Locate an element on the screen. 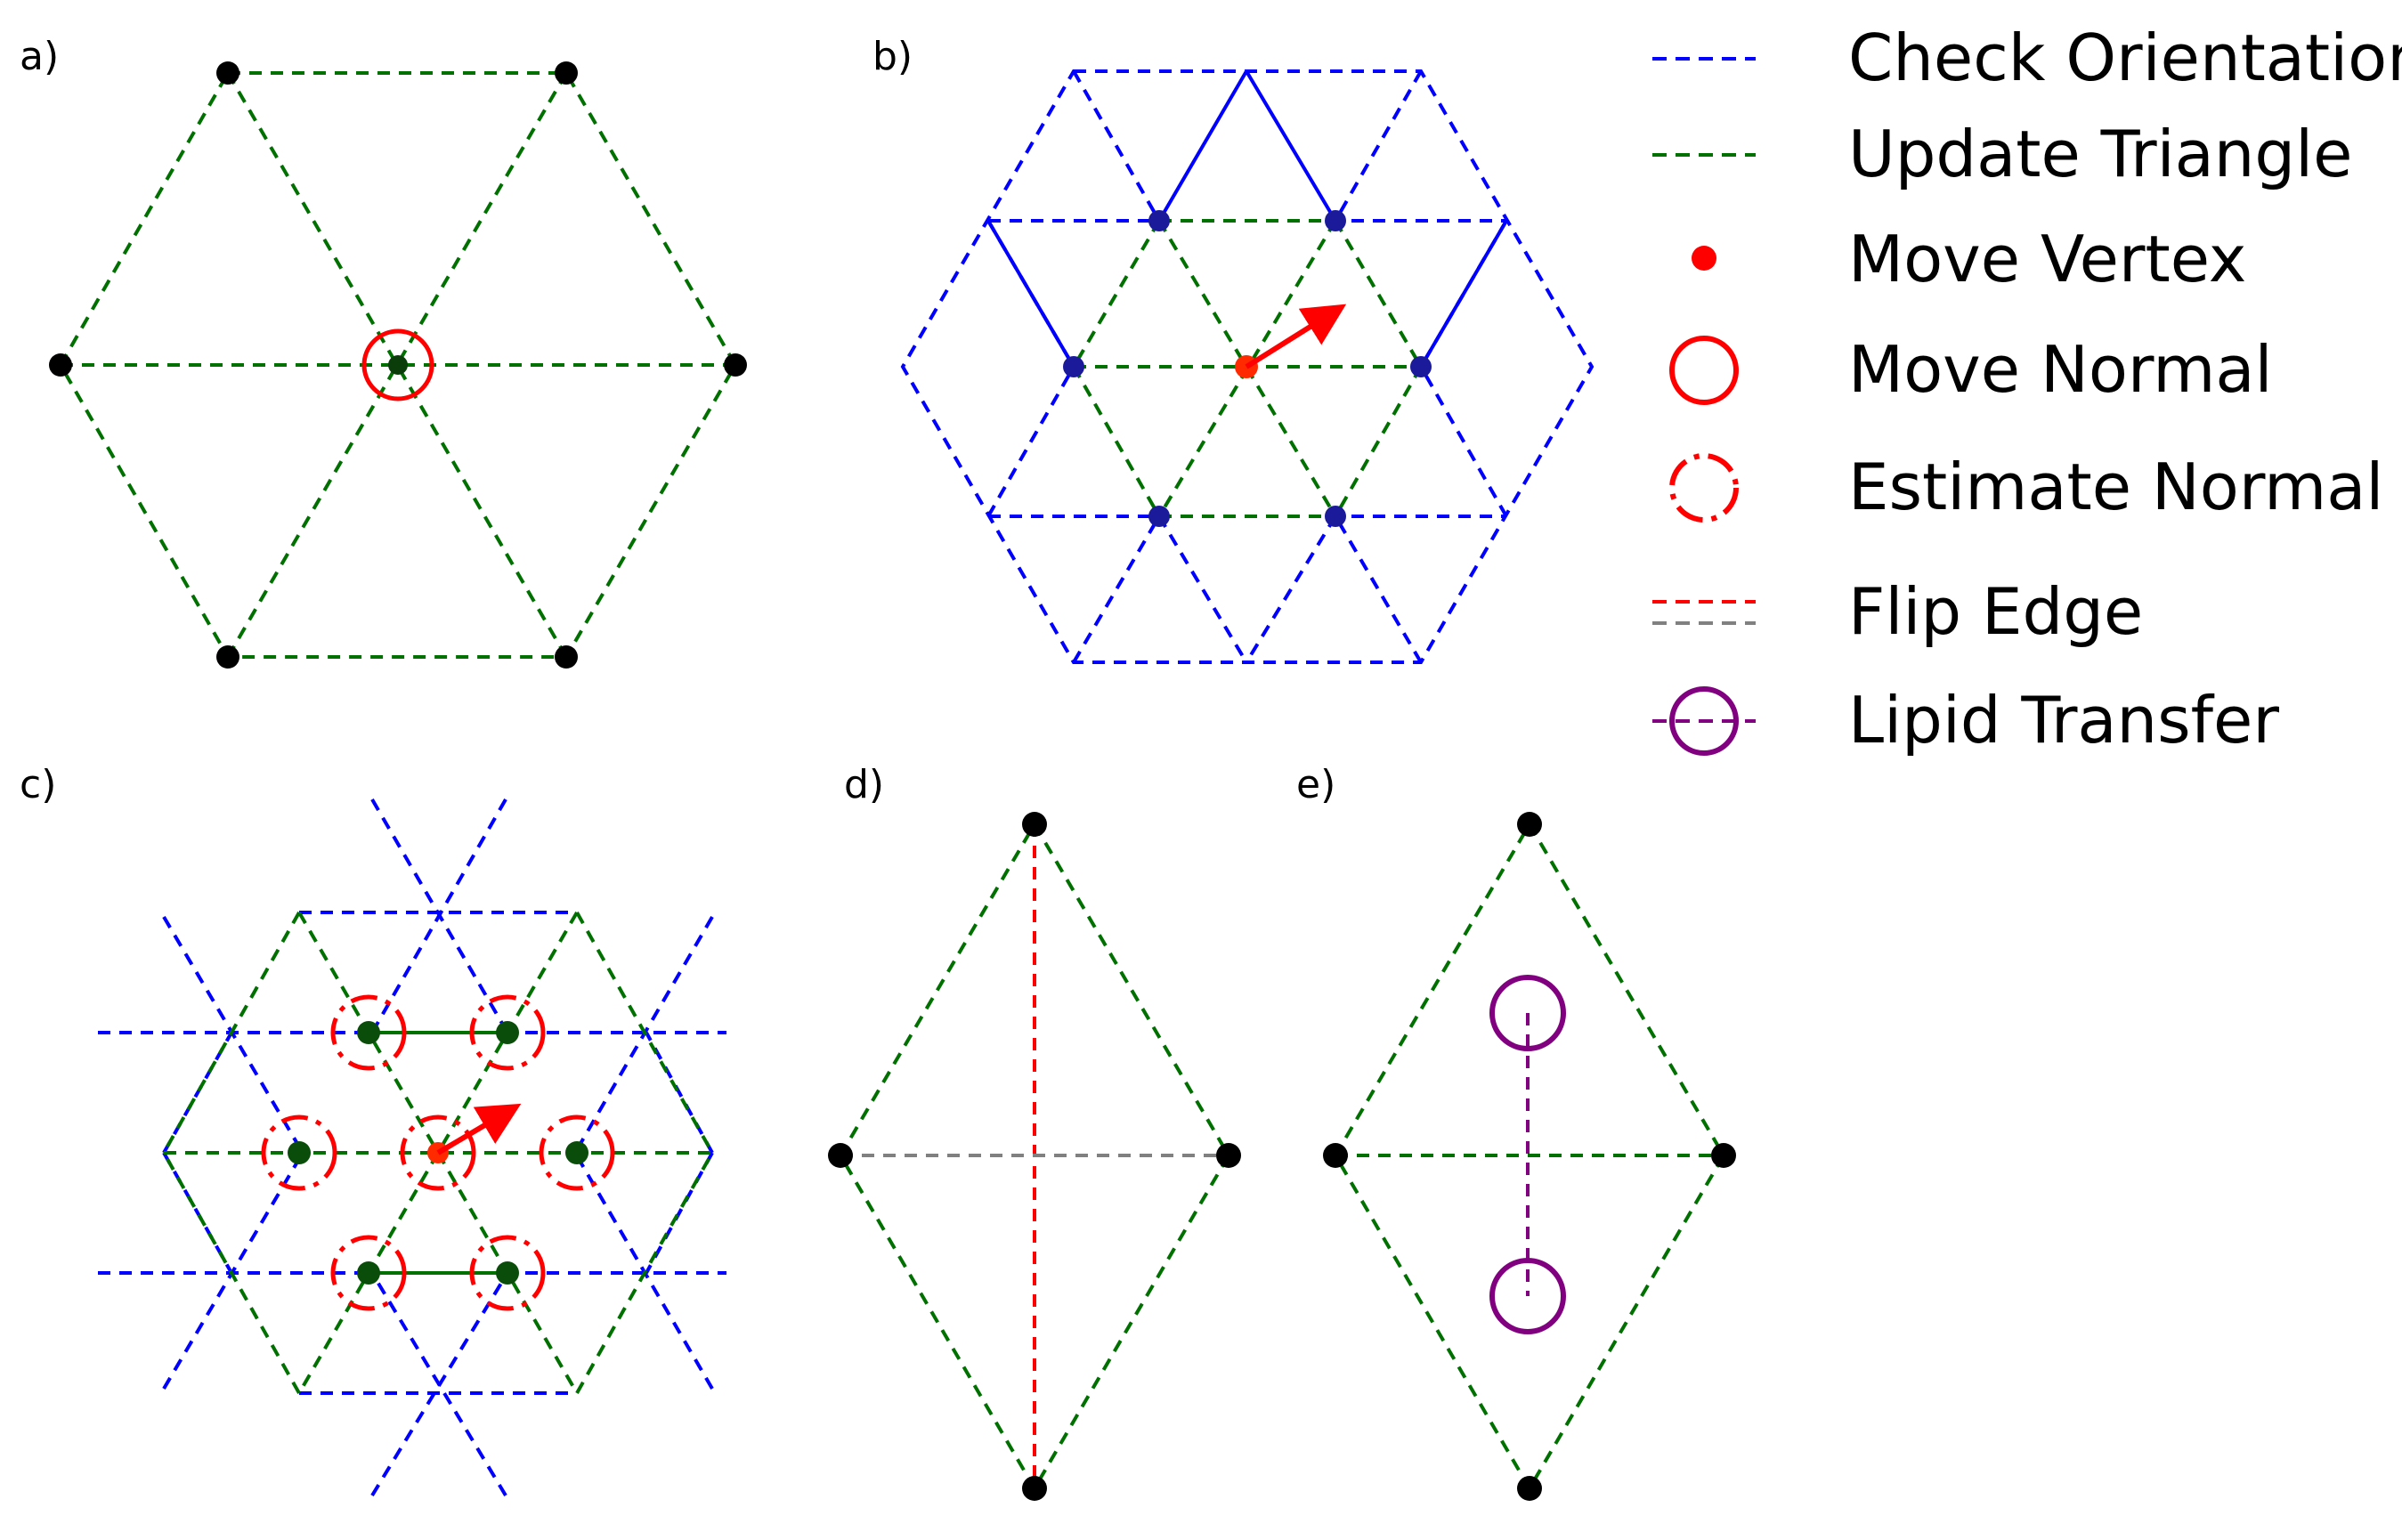  panel-c-solid-edges is located at coordinates (438, 1153).